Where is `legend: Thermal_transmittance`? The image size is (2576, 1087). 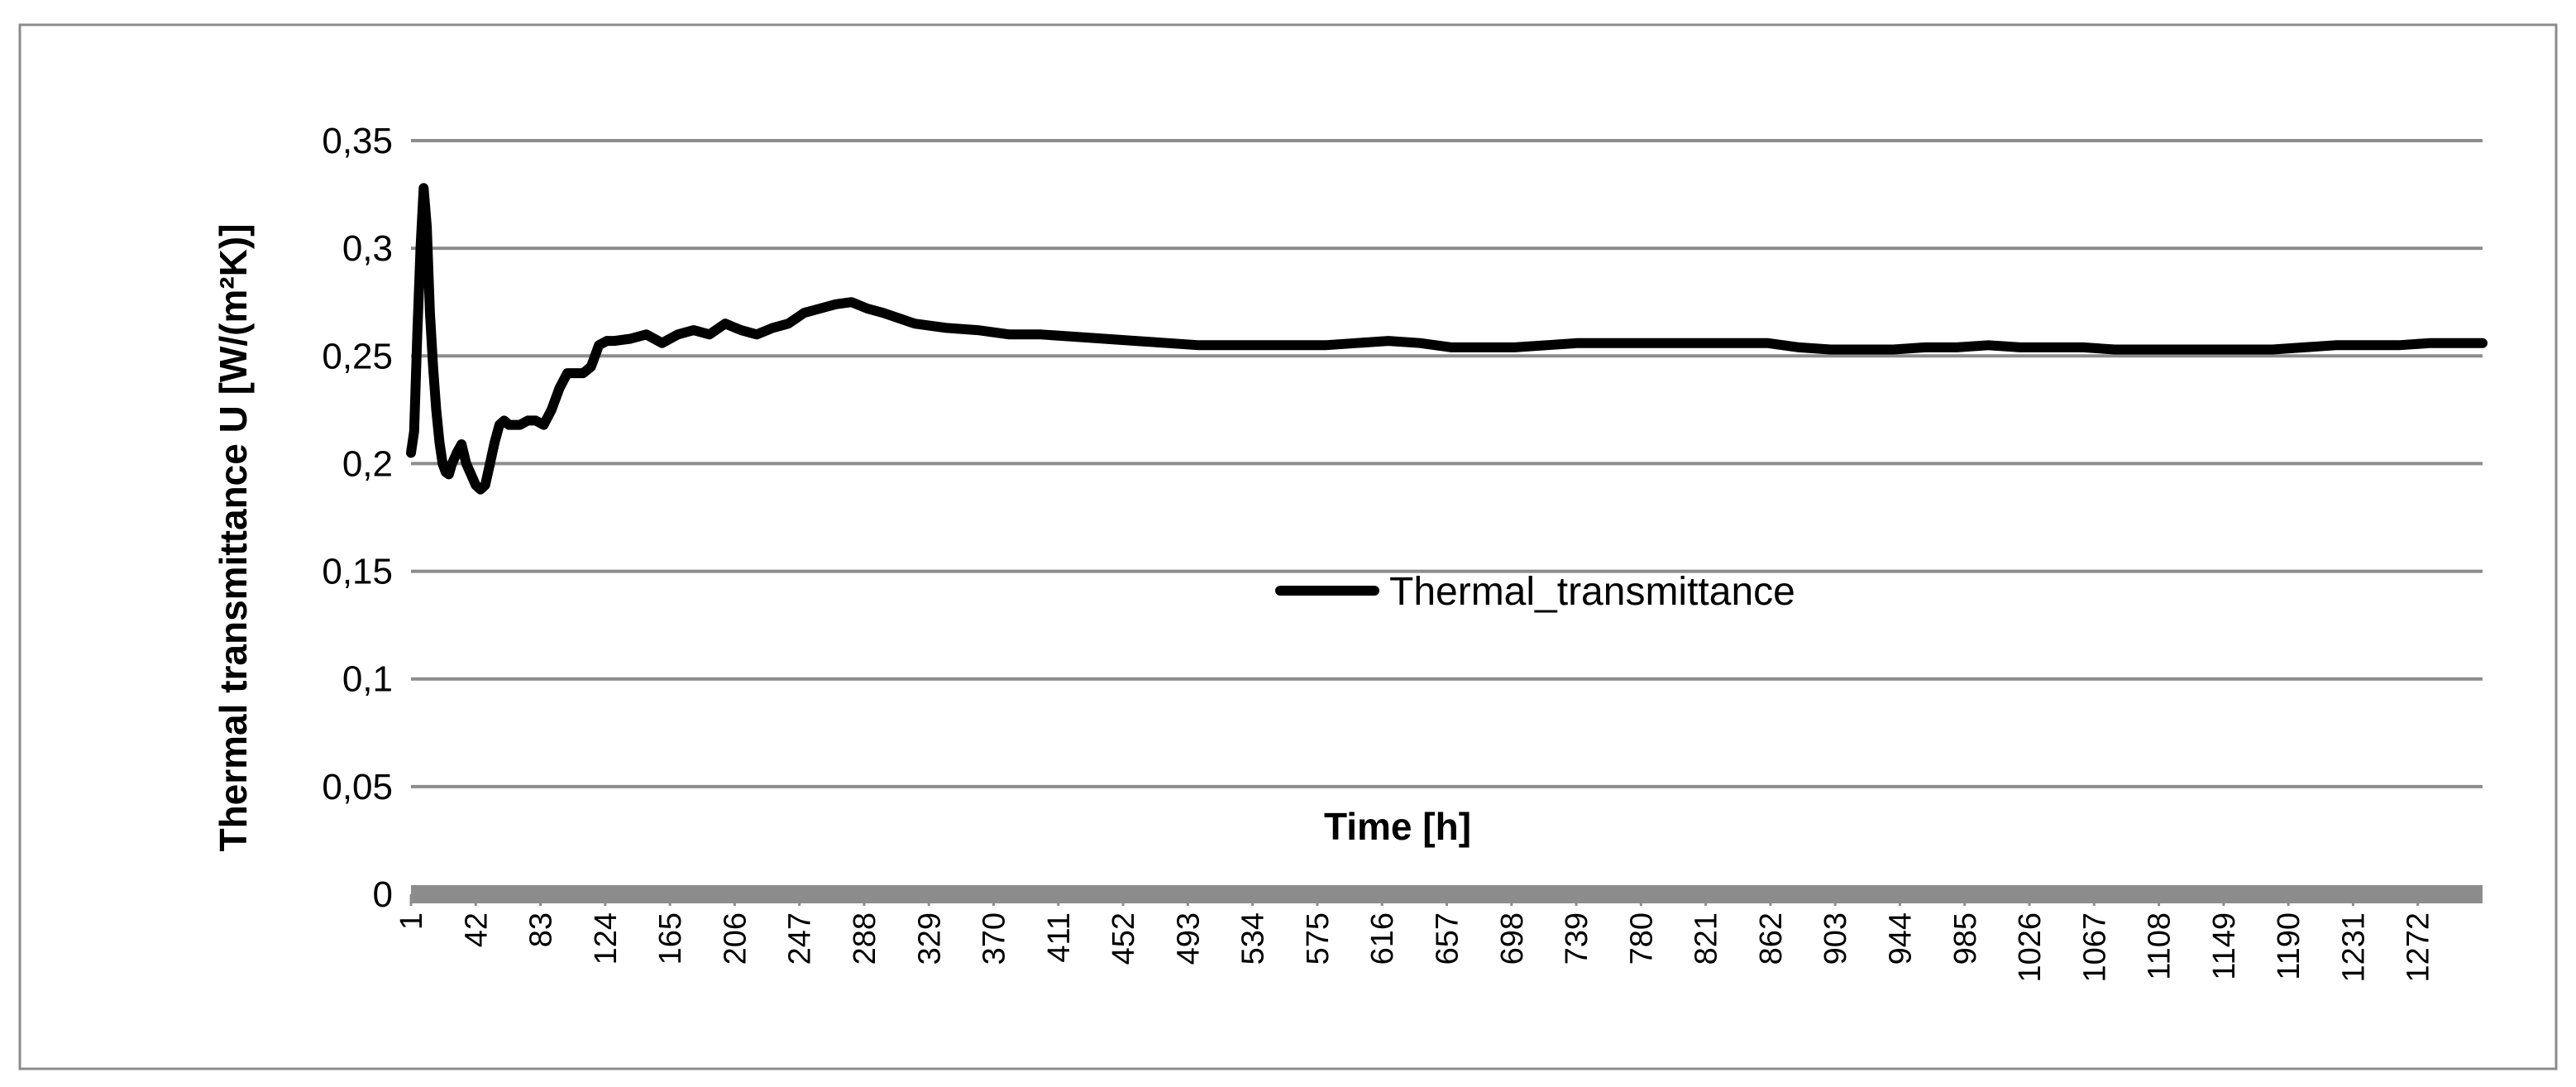 legend: Thermal_transmittance is located at coordinates (1535, 592).